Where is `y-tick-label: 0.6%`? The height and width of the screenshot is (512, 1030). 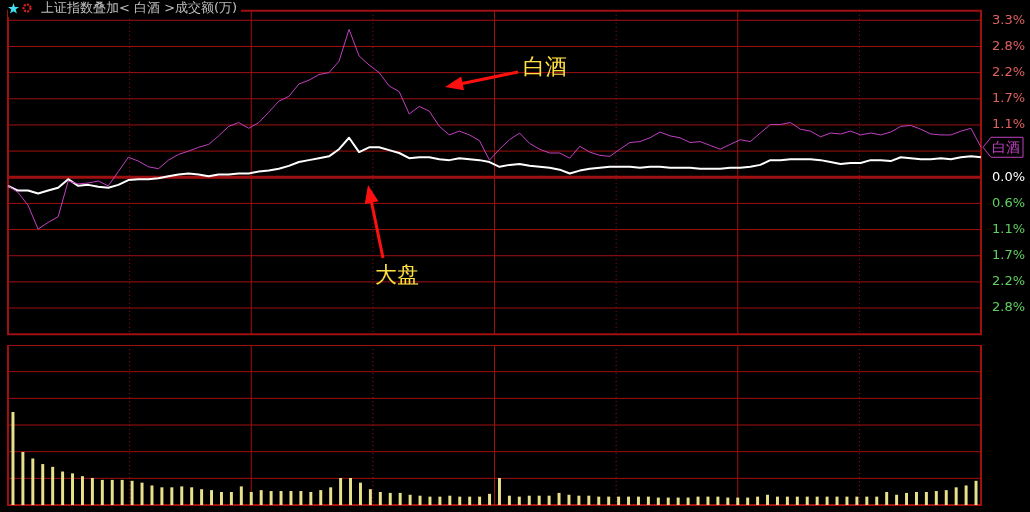
y-tick-label: 0.6% is located at coordinates (1009, 202).